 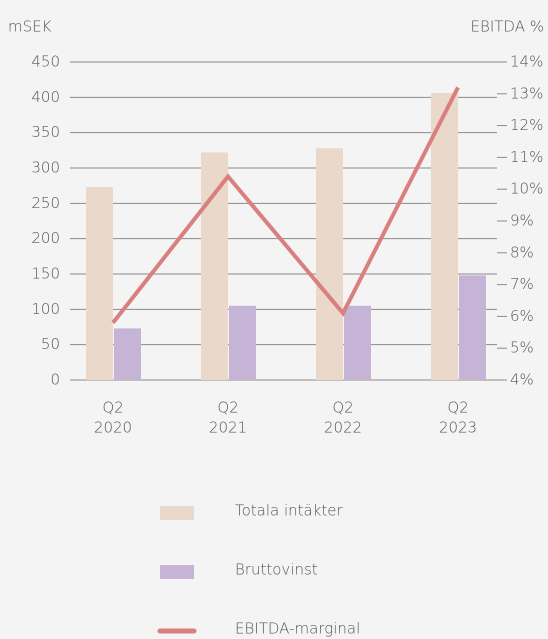 I want to click on x-tick-label: 2021, so click(x=228, y=428).